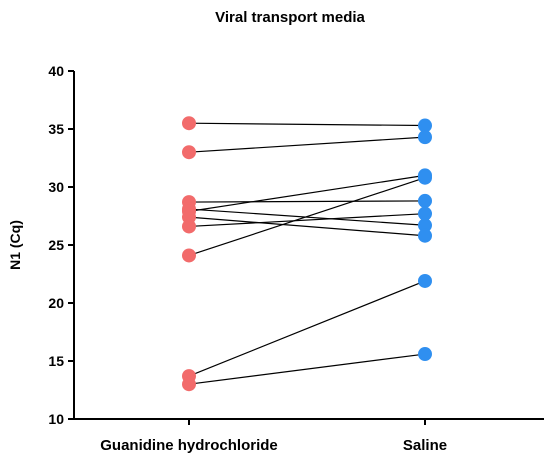 This screenshot has width=550, height=469. What do you see at coordinates (56, 361) in the screenshot?
I see `y-tick-label: 15` at bounding box center [56, 361].